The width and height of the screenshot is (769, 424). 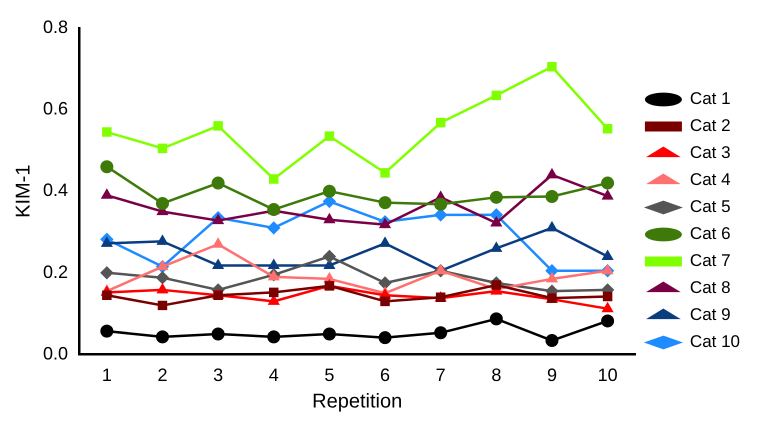 I want to click on legend-label: Cat 10, so click(x=715, y=342).